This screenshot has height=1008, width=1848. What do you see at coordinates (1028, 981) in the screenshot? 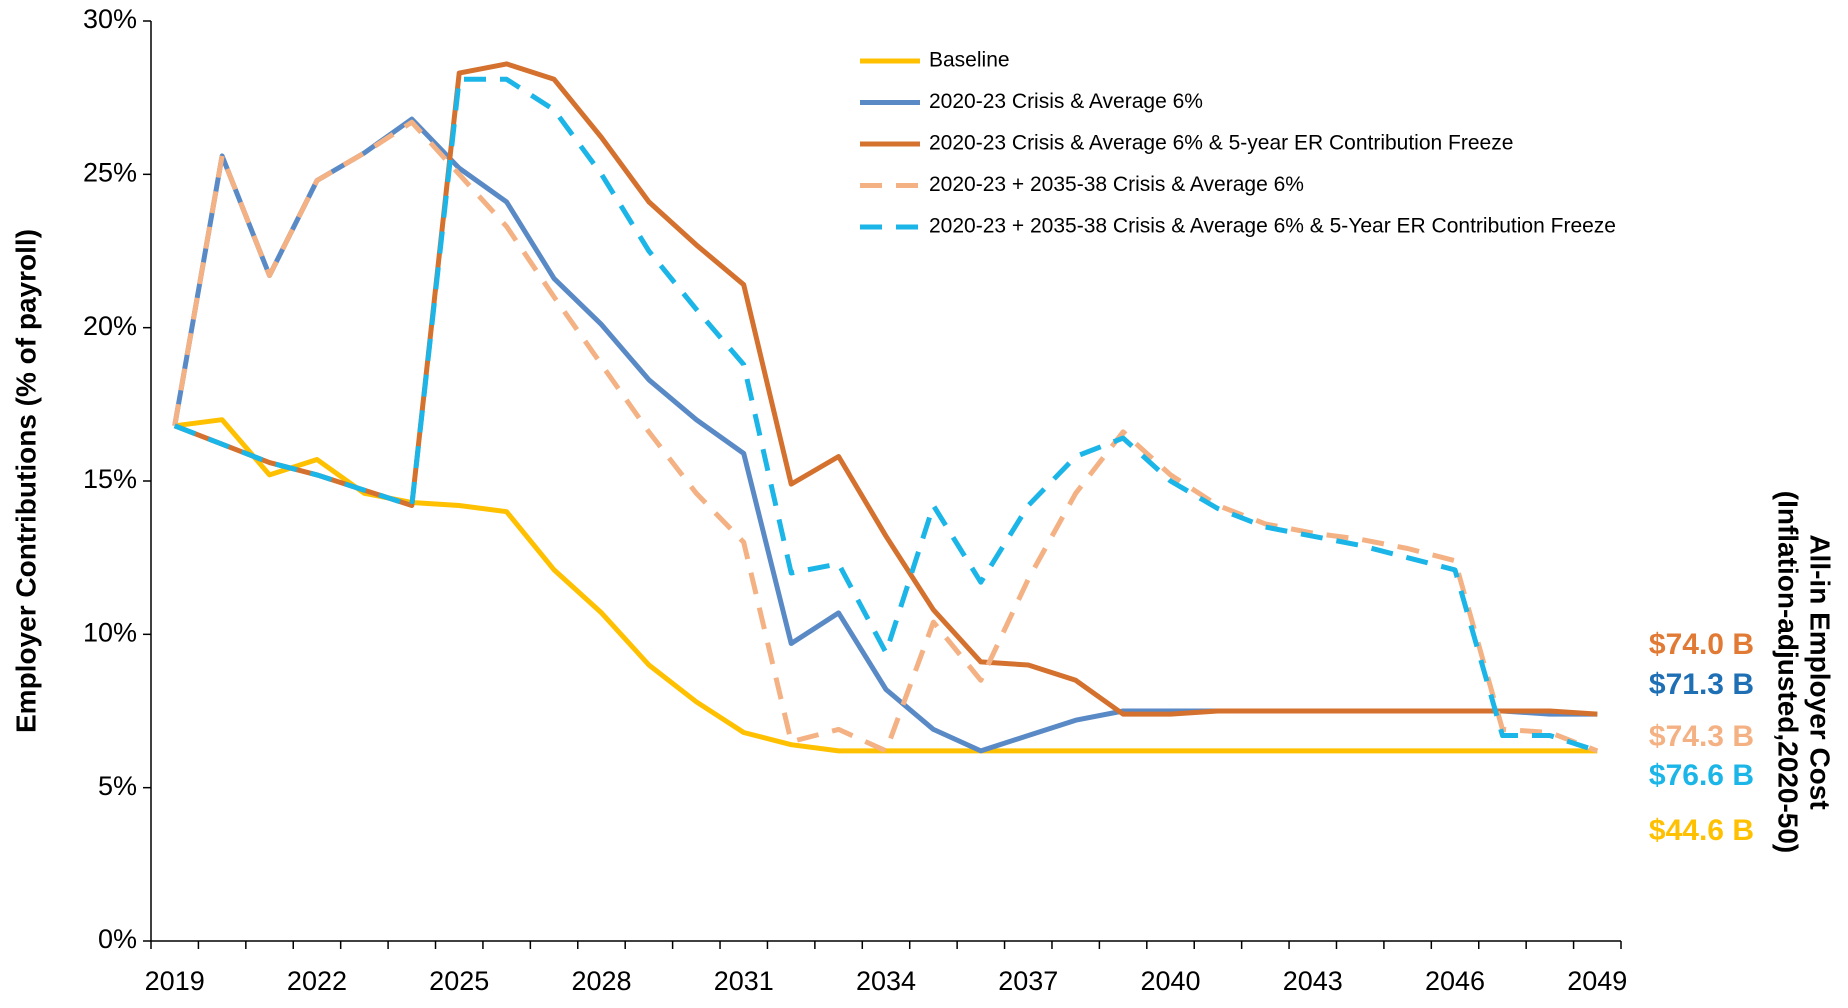
I see `x-tick-label: 2037` at bounding box center [1028, 981].